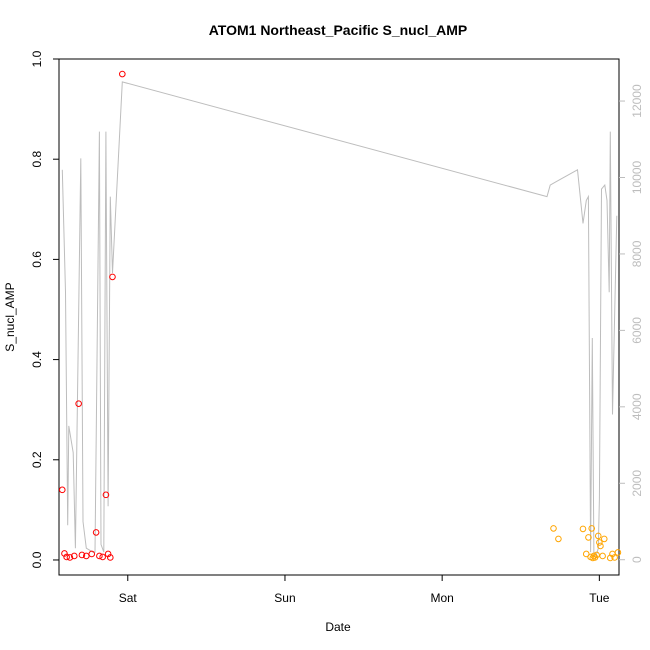 The height and width of the screenshot is (650, 650). I want to click on y2-tick-label-1: 2000, so click(637, 483).